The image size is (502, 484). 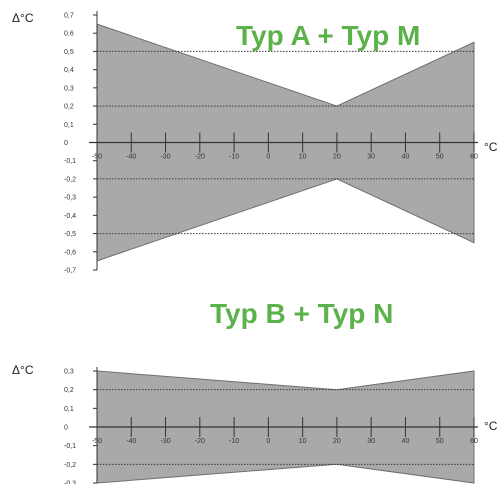 I want to click on y-tick-label: 0,7, so click(x=69, y=16).